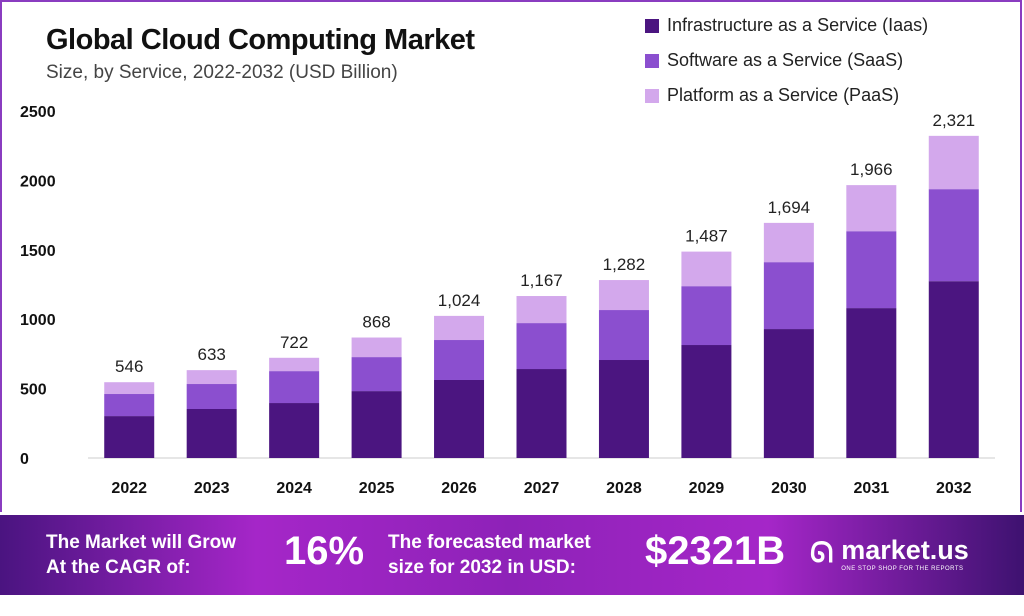 This screenshot has height=616, width=1024. I want to click on legend-item-paas: Platform as a Service (PaaS), so click(786, 95).